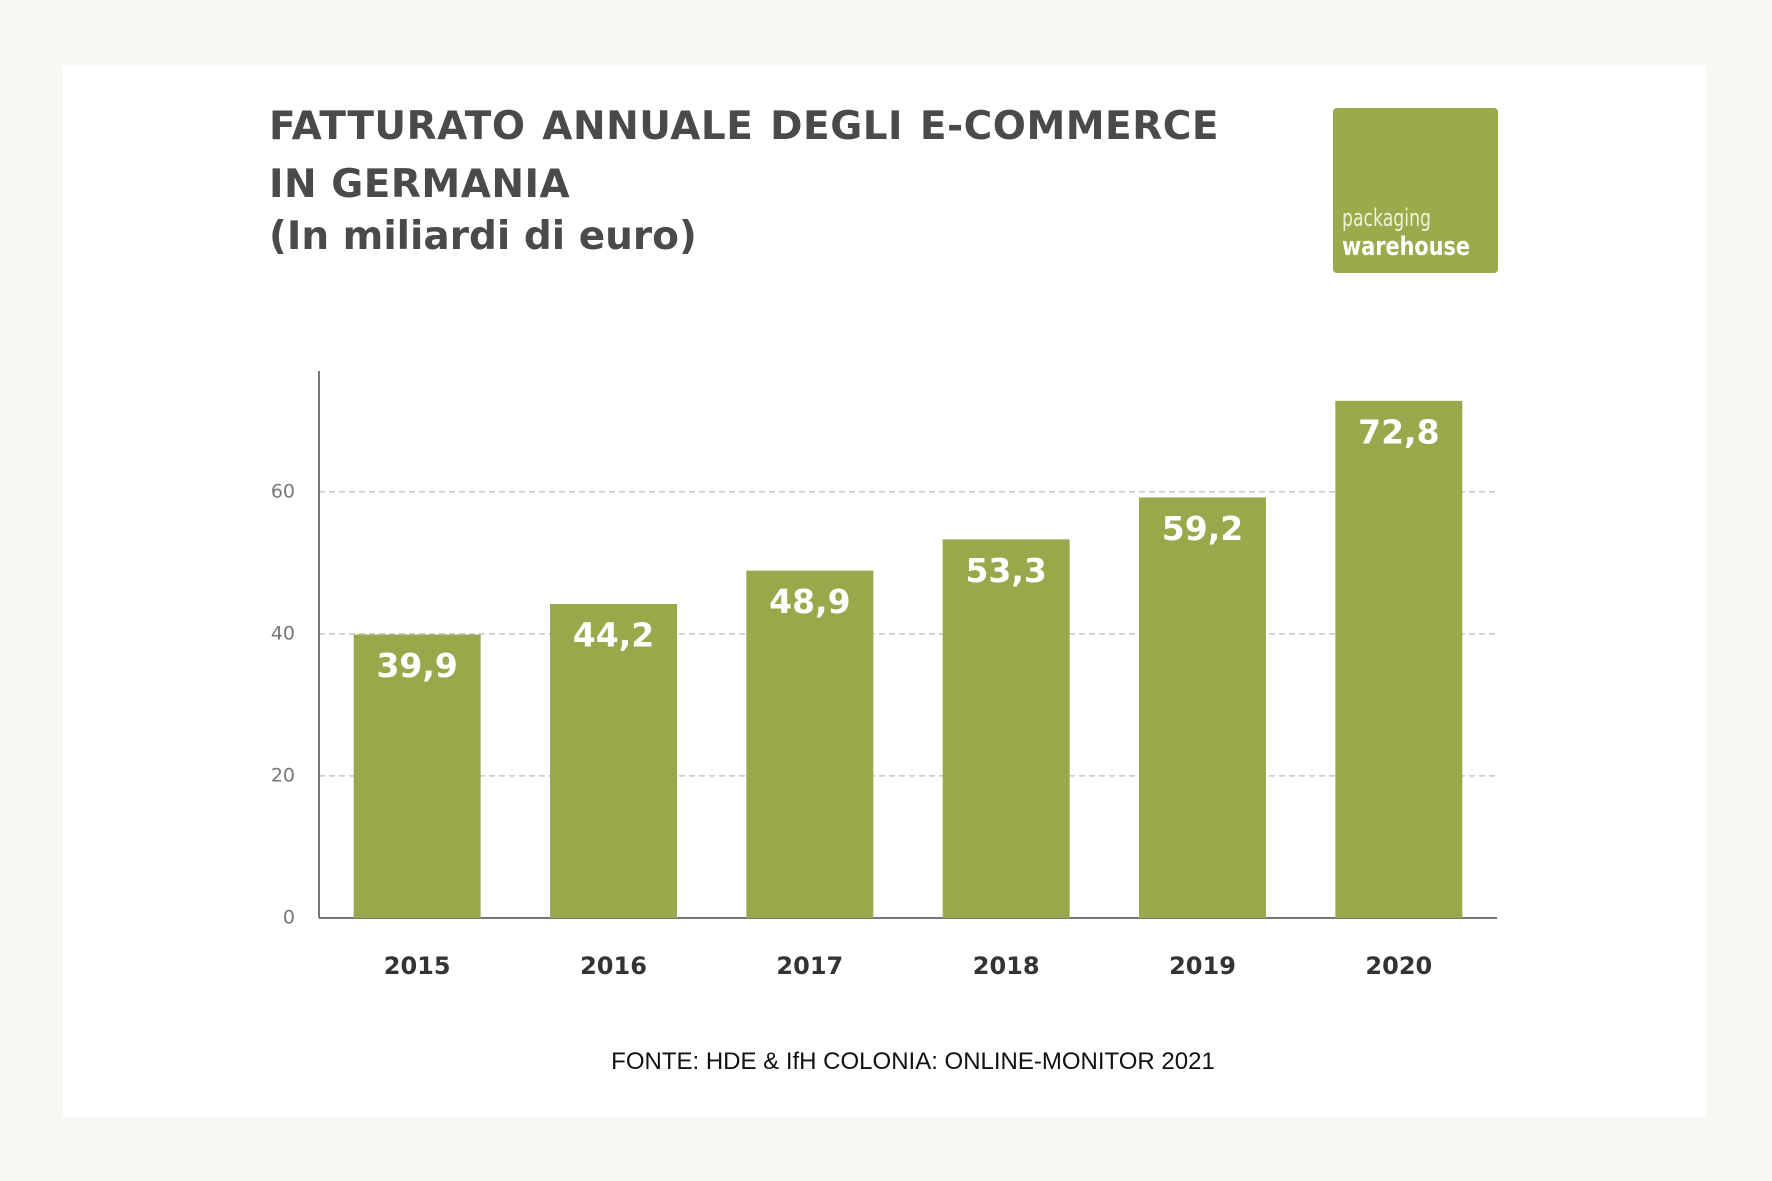 The image size is (1772, 1181). I want to click on logo: packaging warehouse, so click(1415, 190).